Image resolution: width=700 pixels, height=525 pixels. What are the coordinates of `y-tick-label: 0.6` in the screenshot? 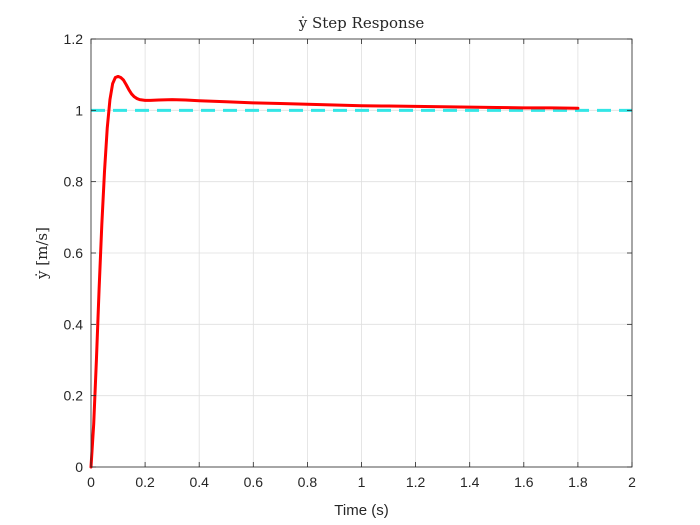 It's located at (74, 253).